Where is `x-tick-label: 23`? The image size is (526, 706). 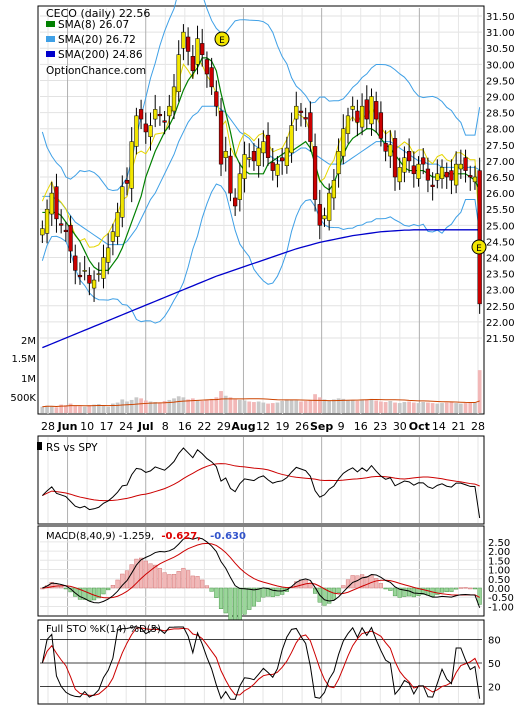 x-tick-label: 23 is located at coordinates (380, 426).